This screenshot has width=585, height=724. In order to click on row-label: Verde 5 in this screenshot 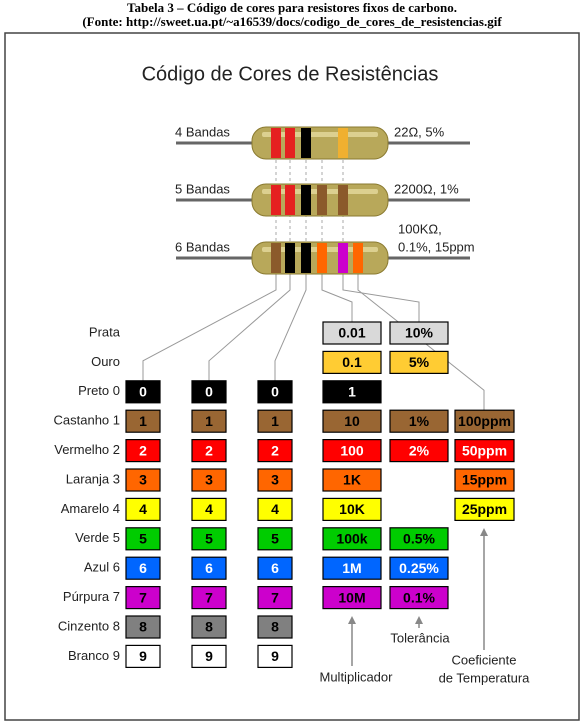, I will do `click(97, 537)`.